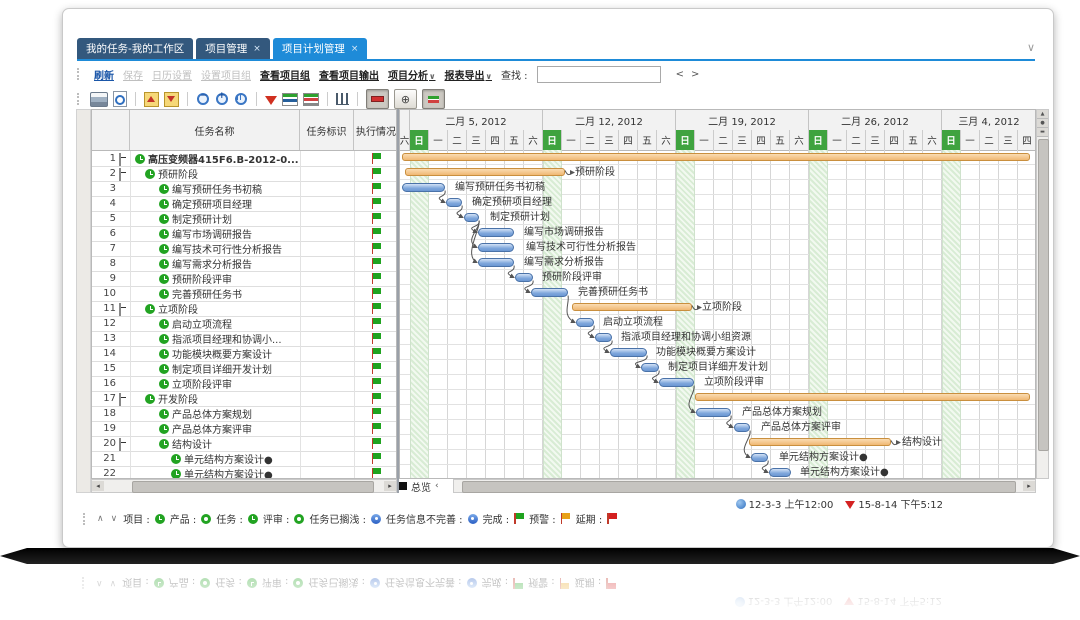 Image resolution: width=1080 pixels, height=620 pixels. Describe the element at coordinates (244, 189) in the screenshot. I see `table-row: 3 编写预研任务书初稿` at that location.